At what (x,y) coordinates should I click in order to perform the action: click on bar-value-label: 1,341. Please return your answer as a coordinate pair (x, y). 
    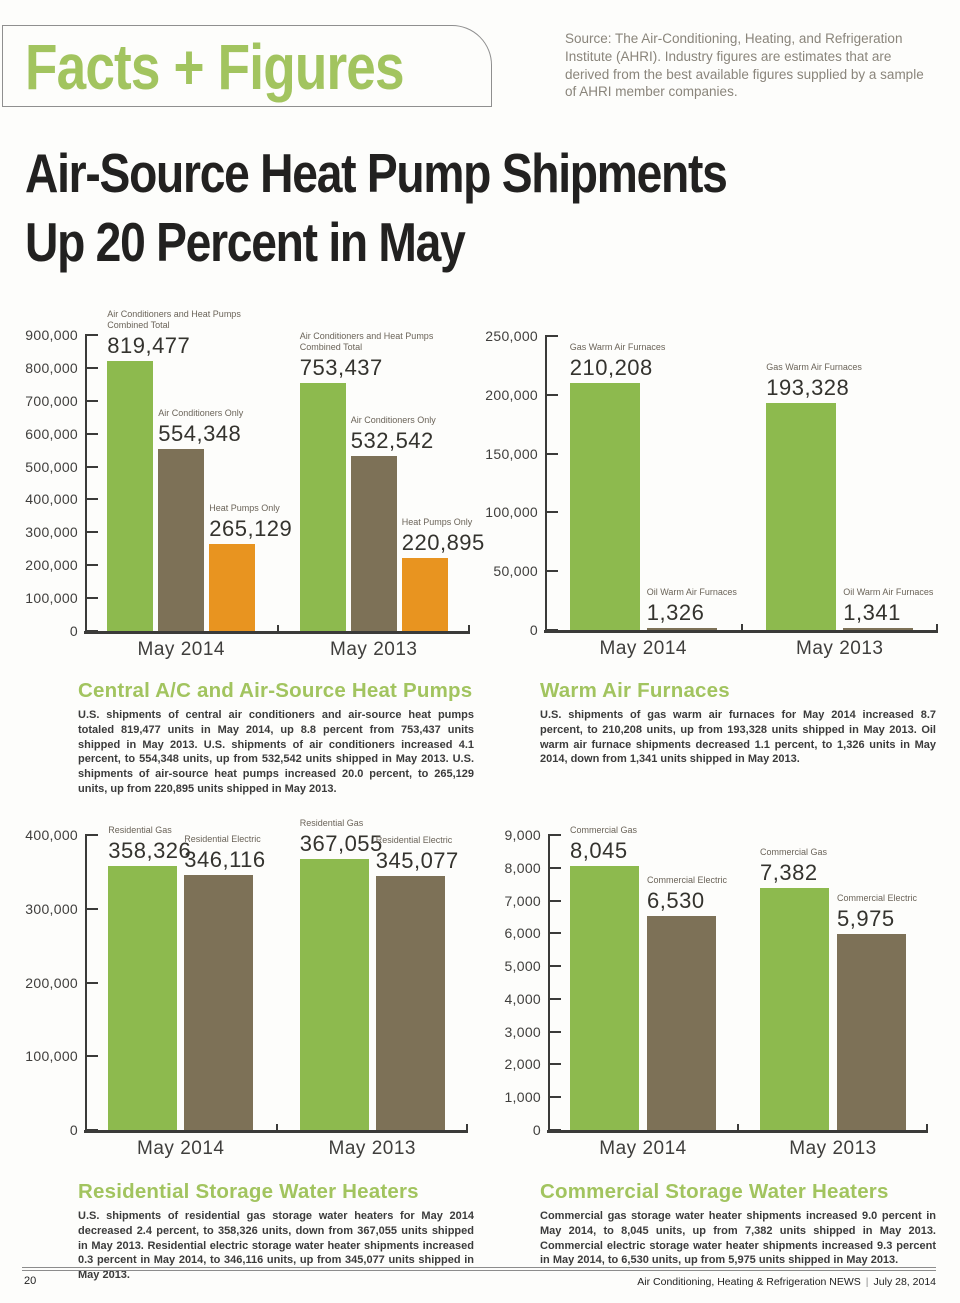
    Looking at the image, I should click on (872, 612).